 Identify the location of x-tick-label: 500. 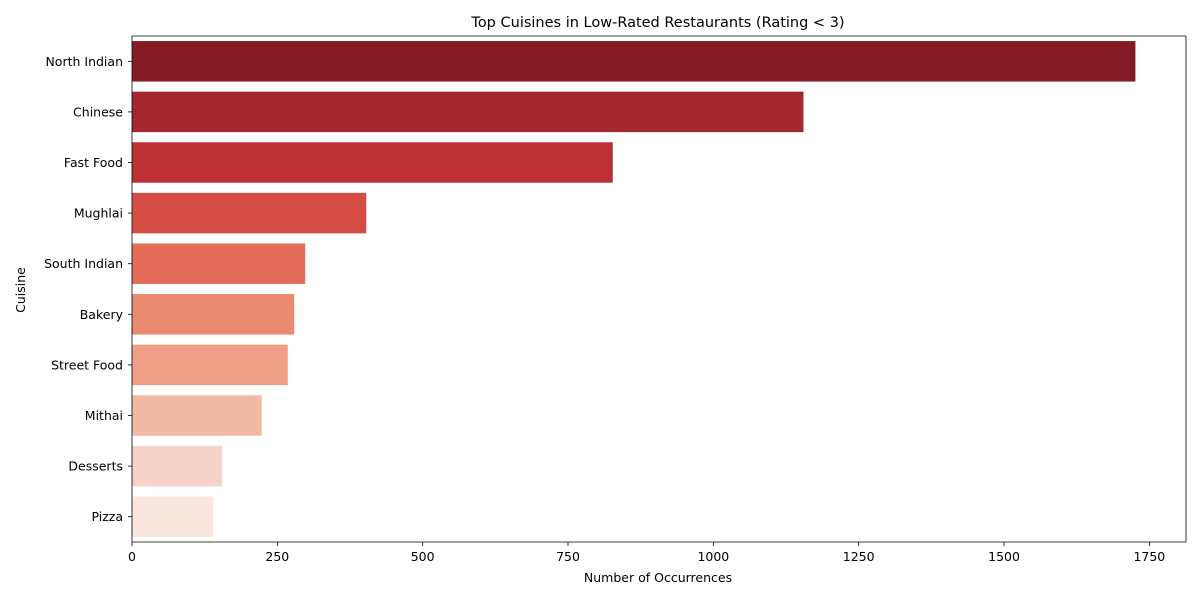
(423, 556).